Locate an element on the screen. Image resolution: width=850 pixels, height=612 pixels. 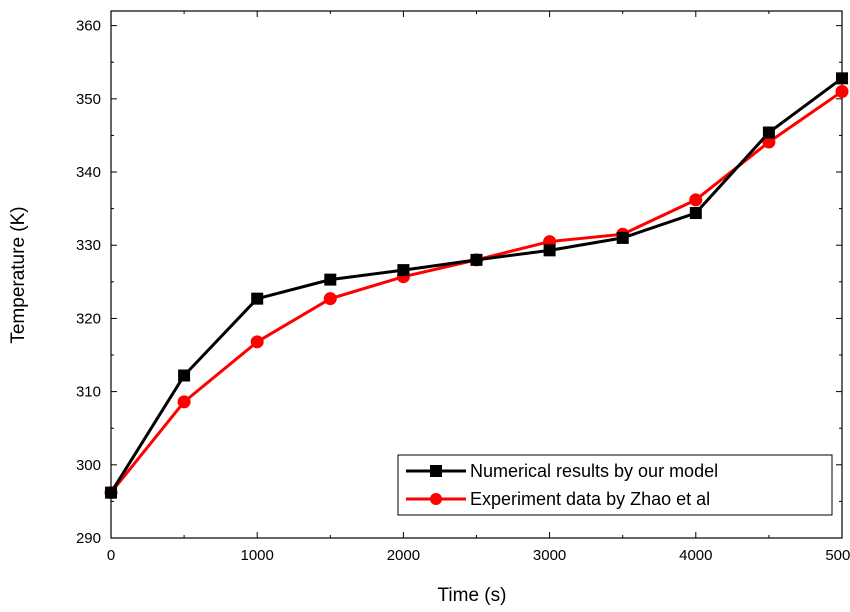
y-tick-label: 330 is located at coordinates (88, 245).